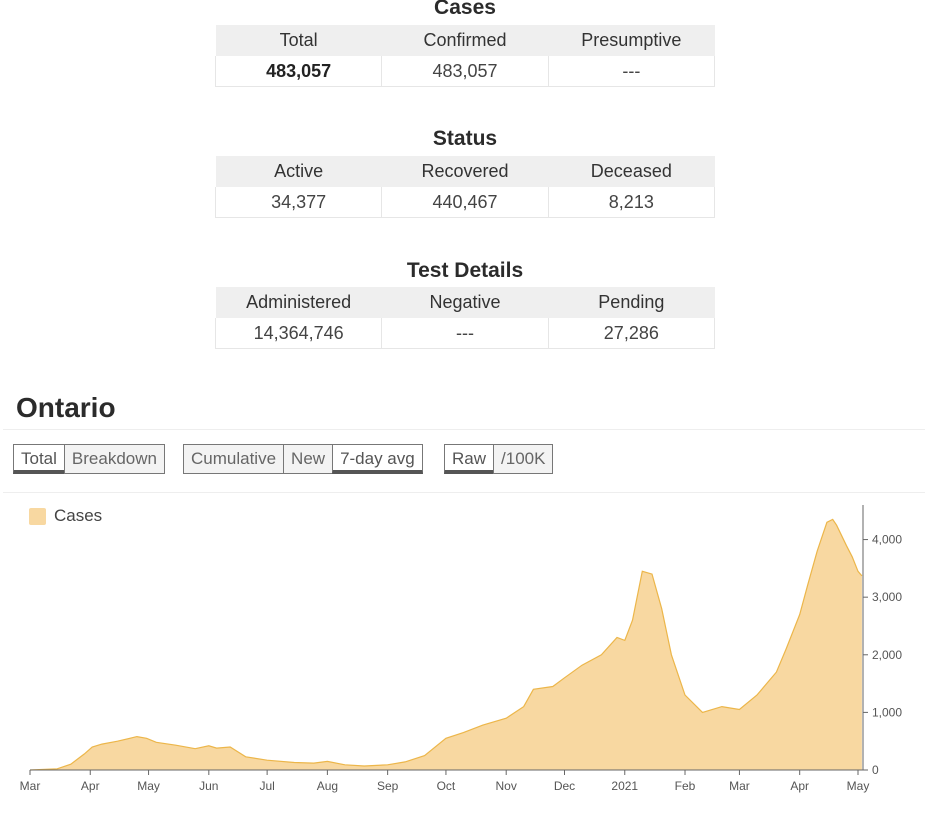 The image size is (927, 815). What do you see at coordinates (30, 786) in the screenshot?
I see `x-tick-label-0: Mar` at bounding box center [30, 786].